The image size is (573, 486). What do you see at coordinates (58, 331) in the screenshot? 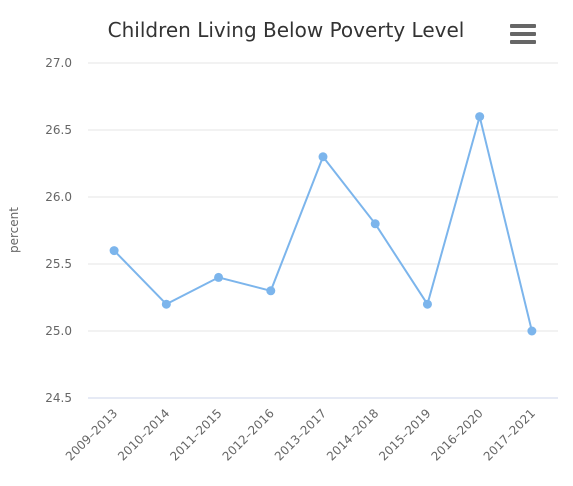
I see `y-tick-label: 25.0` at bounding box center [58, 331].